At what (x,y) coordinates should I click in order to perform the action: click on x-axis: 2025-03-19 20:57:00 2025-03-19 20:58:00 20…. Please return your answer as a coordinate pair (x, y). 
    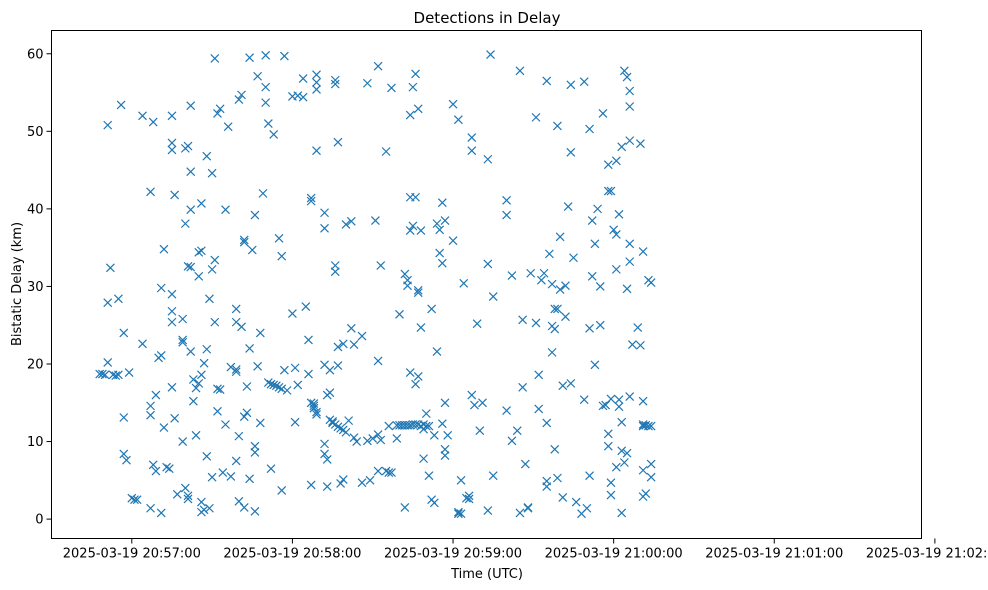
    Looking at the image, I should click on (525, 550).